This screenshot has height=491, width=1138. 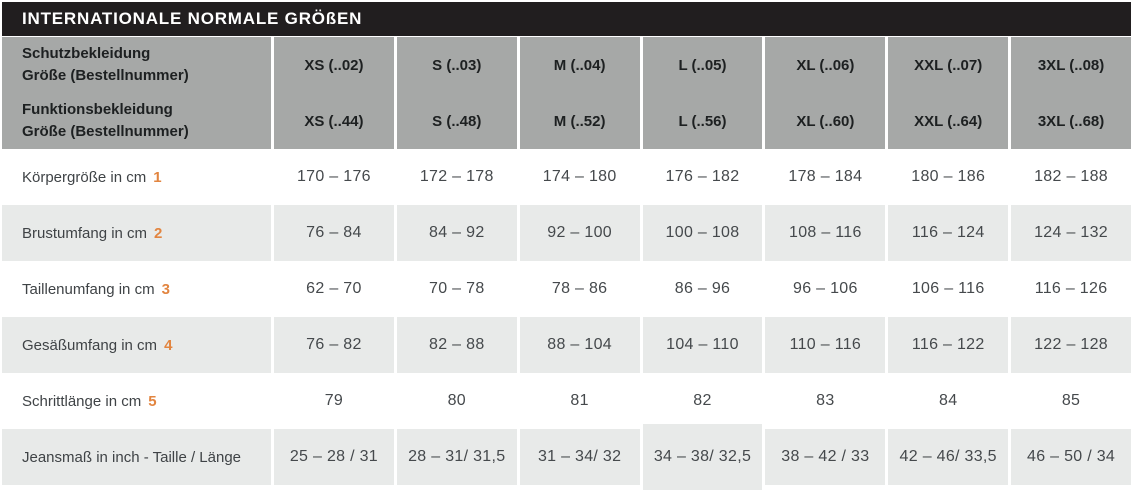 I want to click on table-cell: 96 – 106, so click(x=825, y=289).